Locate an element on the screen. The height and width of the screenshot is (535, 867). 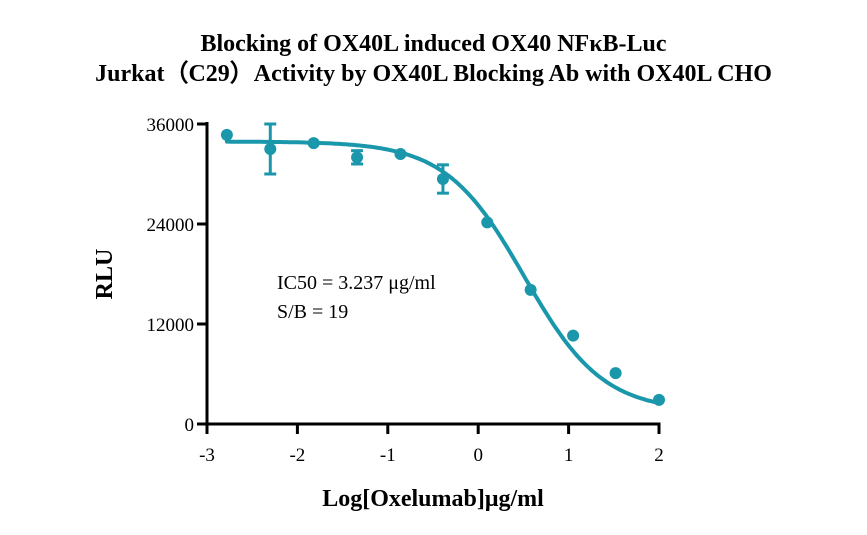
chart-title: Blocking of OX40L induced OX40 NFκB-Luc is located at coordinates (433, 44).